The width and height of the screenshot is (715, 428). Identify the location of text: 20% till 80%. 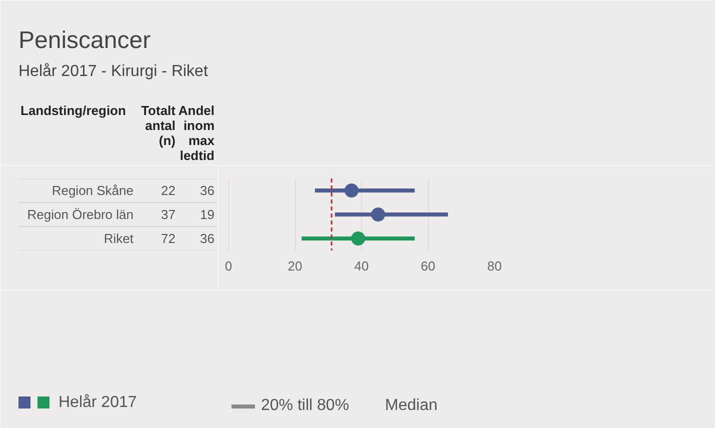
(305, 406).